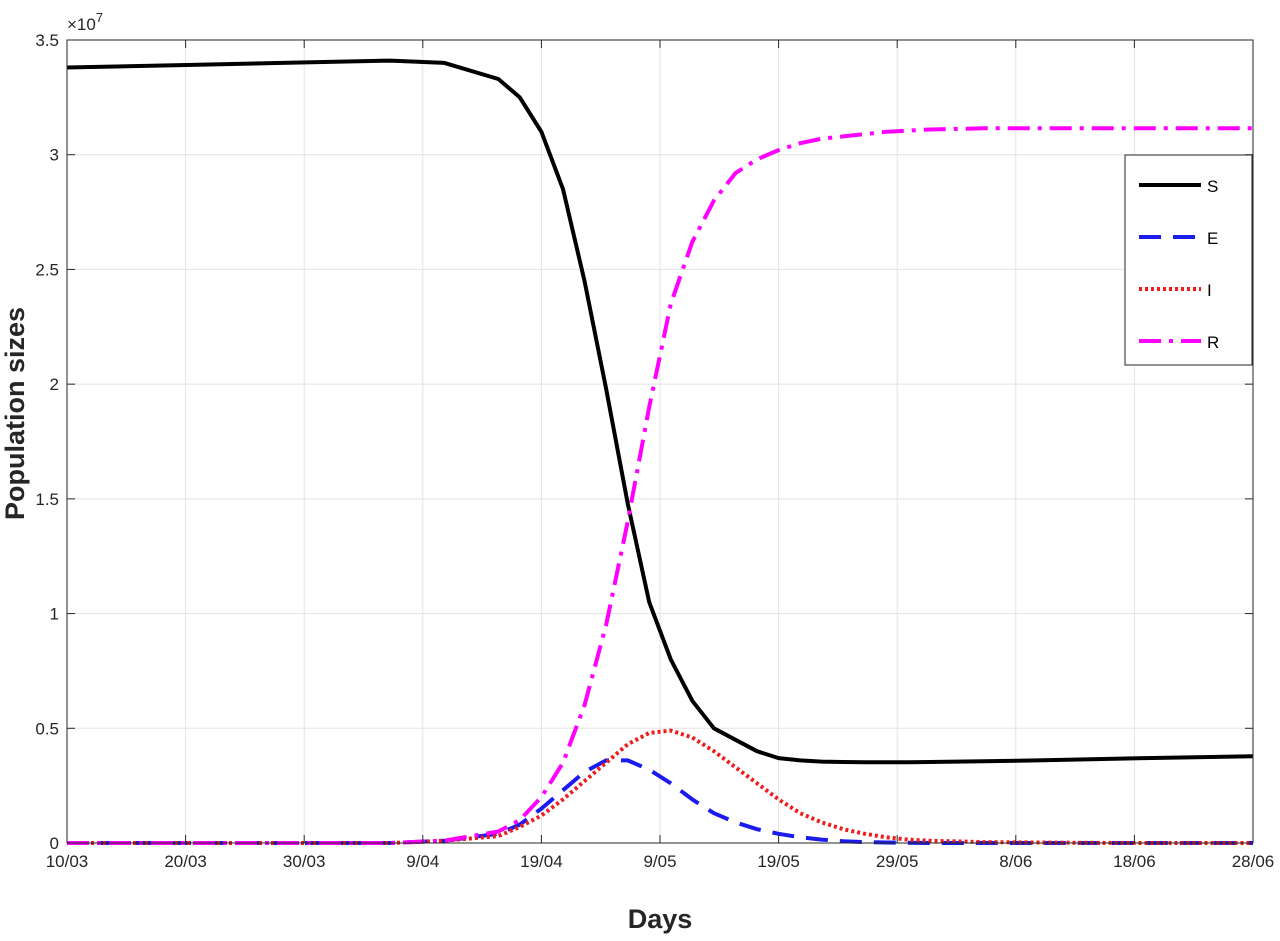 Image resolution: width=1280 pixels, height=941 pixels. I want to click on x-tick-label: 18/06, so click(1134, 861).